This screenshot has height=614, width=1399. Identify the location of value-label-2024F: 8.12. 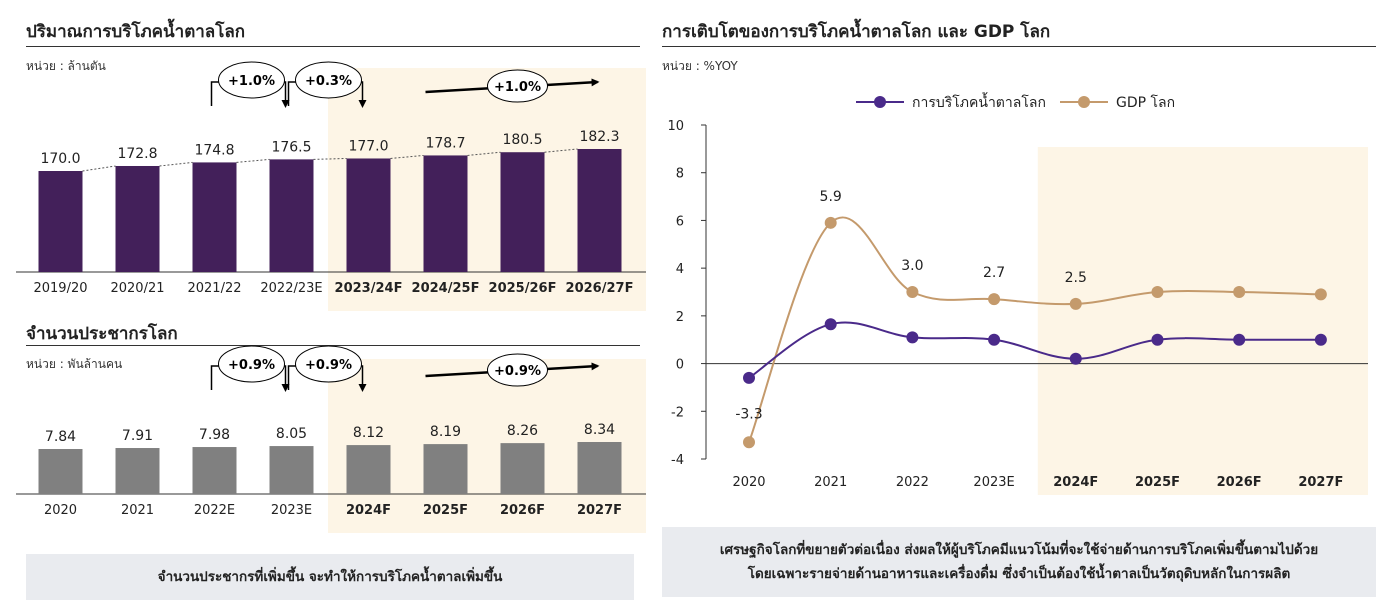
(368, 433).